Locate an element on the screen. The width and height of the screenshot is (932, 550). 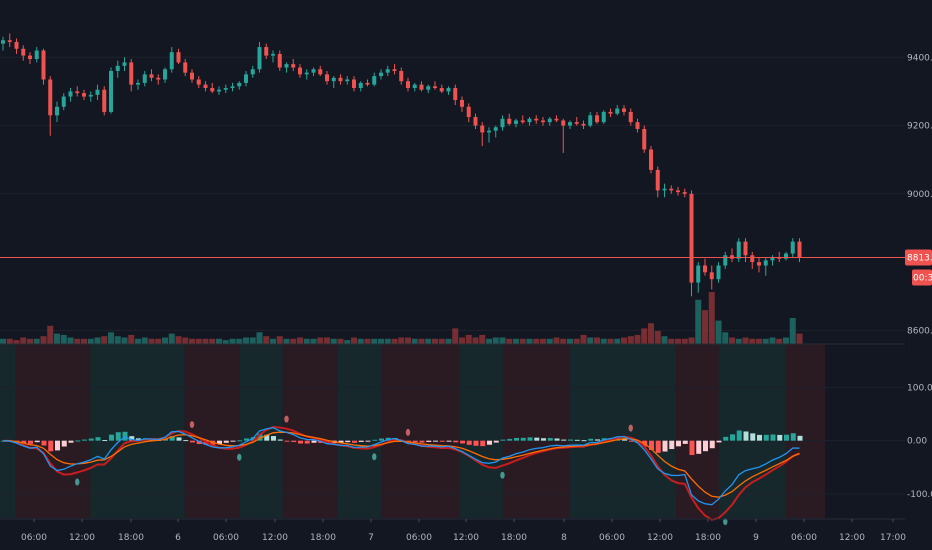
macd-axis: 100.00 0.00 -100.00 is located at coordinates (919, 441).